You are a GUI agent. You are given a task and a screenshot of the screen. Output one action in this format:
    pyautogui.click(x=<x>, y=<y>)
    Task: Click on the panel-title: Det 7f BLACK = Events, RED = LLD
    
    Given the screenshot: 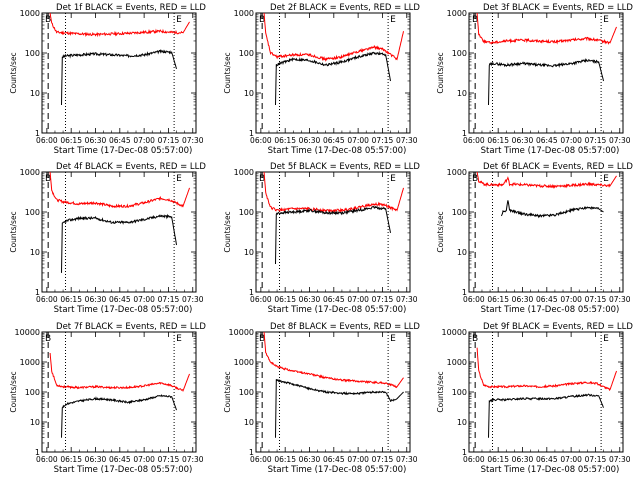 What is the action you would take?
    pyautogui.click(x=131, y=327)
    